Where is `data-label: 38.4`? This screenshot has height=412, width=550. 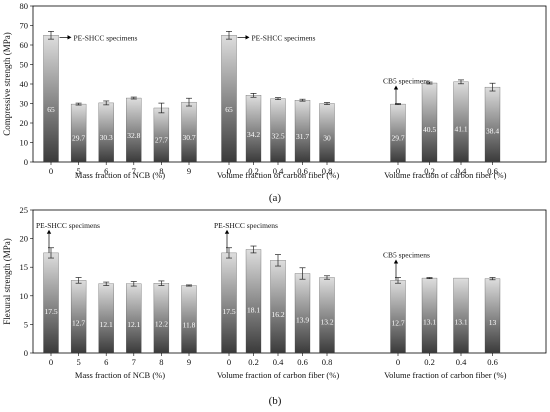 data-label: 38.4 is located at coordinates (492, 131).